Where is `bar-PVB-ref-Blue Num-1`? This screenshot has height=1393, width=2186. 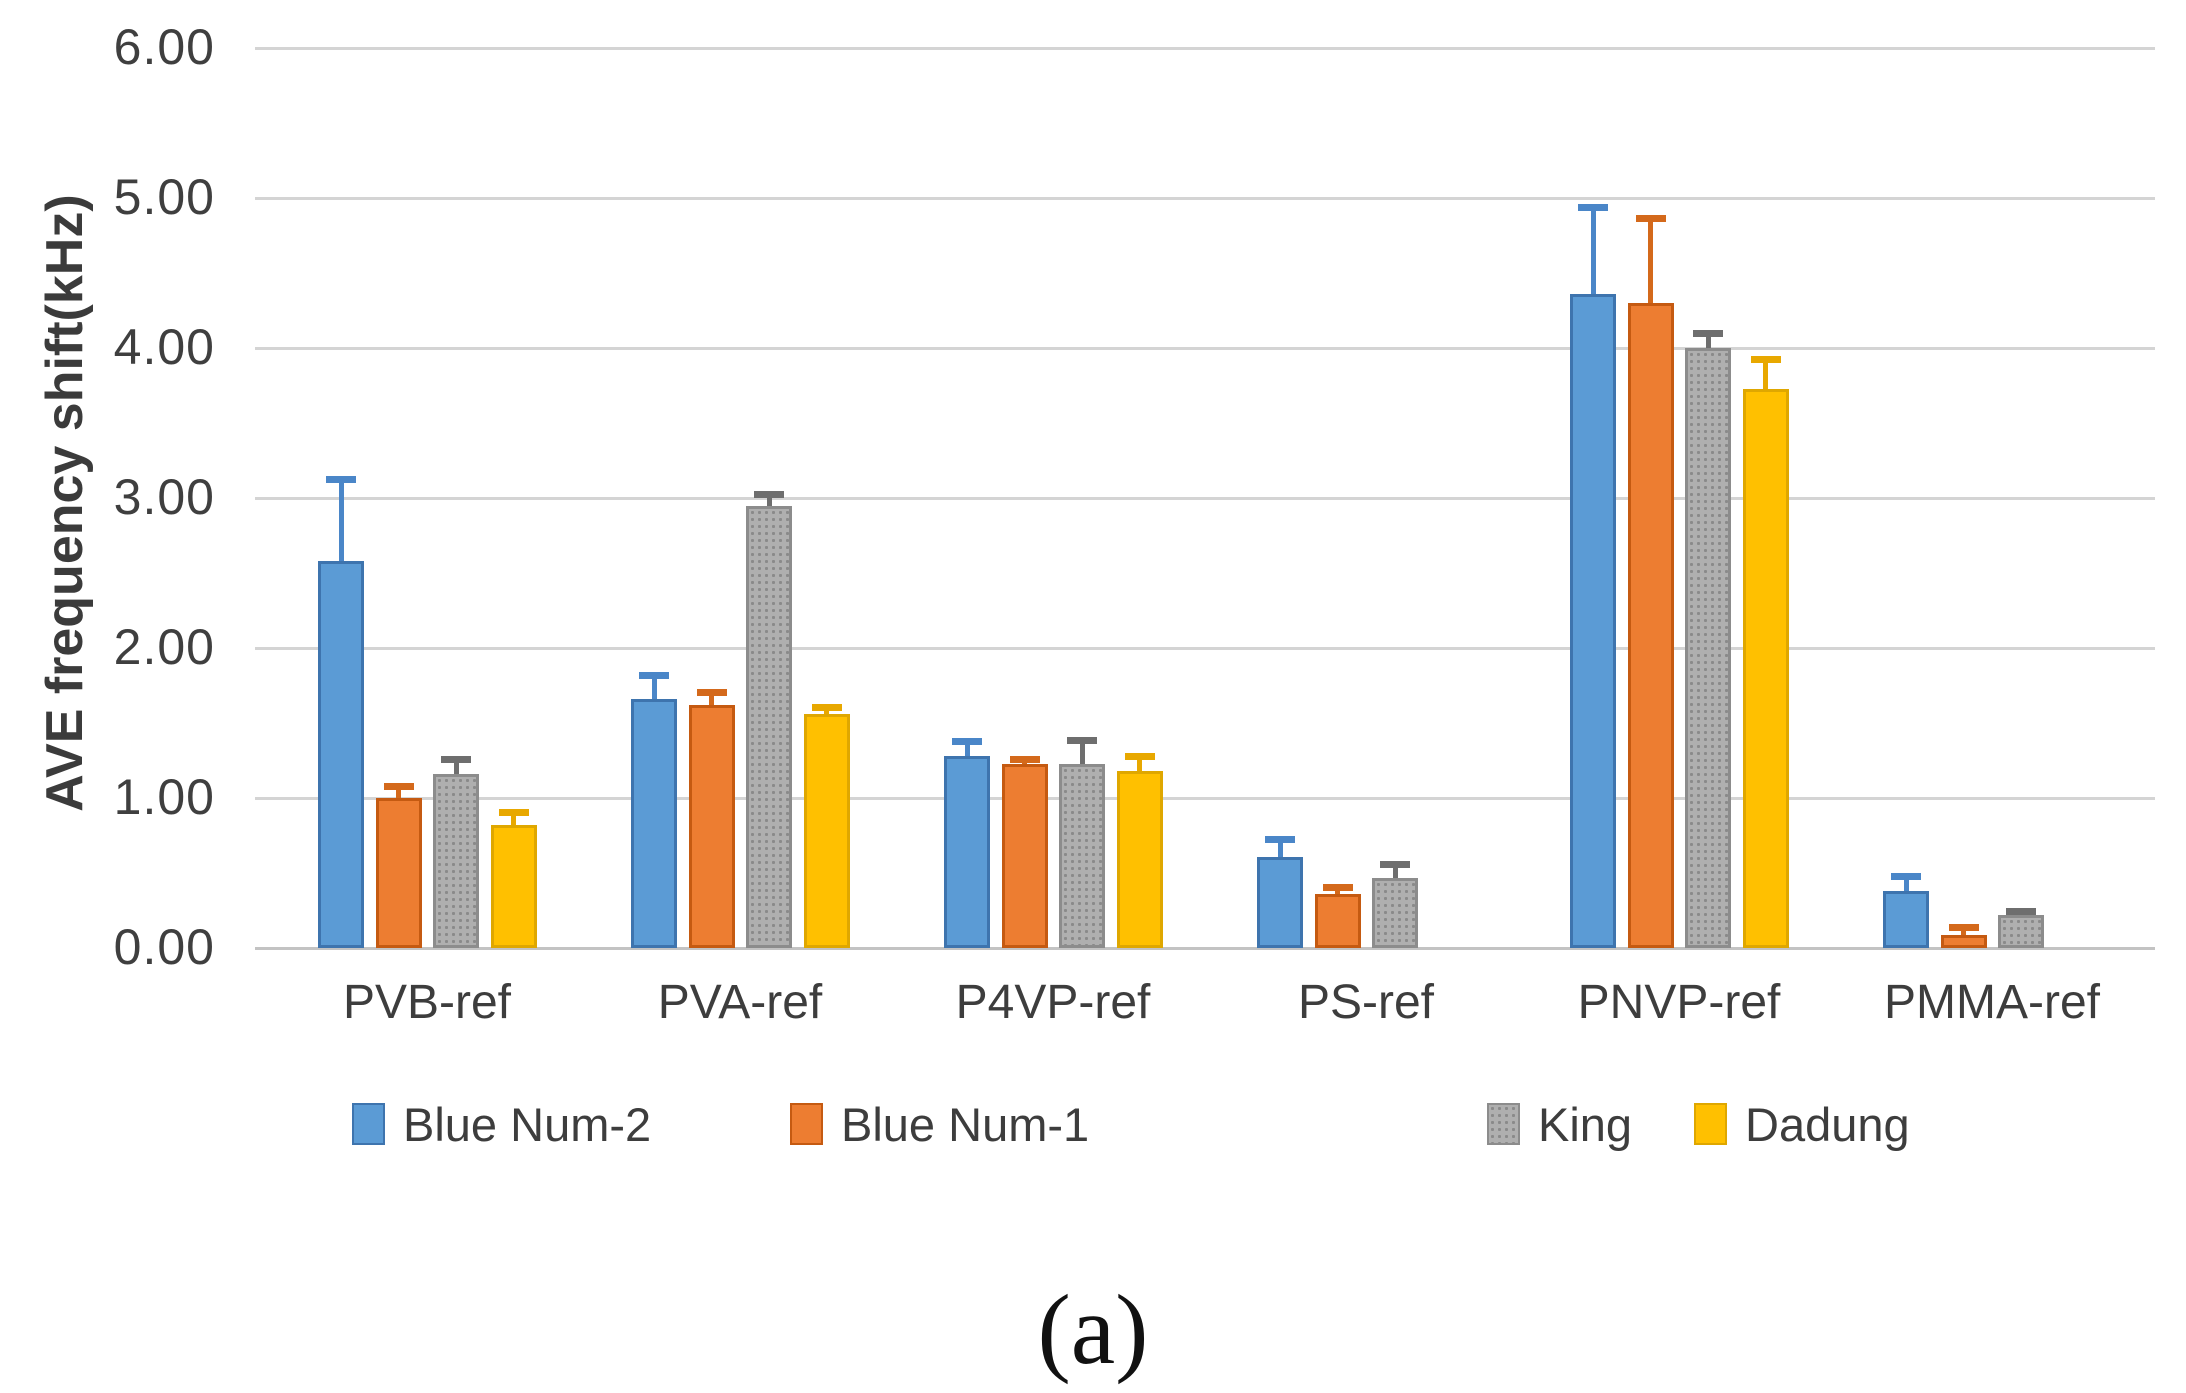
bar-PVB-ref-Blue Num-1 is located at coordinates (398, 873).